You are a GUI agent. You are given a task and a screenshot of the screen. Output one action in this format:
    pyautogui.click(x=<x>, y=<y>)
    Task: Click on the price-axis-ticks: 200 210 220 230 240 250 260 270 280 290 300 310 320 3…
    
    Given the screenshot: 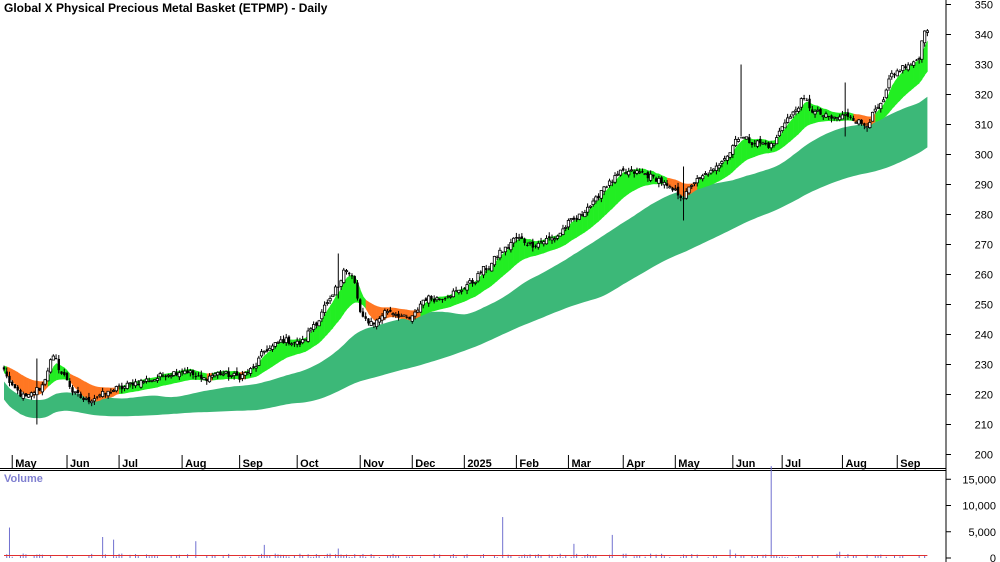 What is the action you would take?
    pyautogui.click(x=969, y=231)
    